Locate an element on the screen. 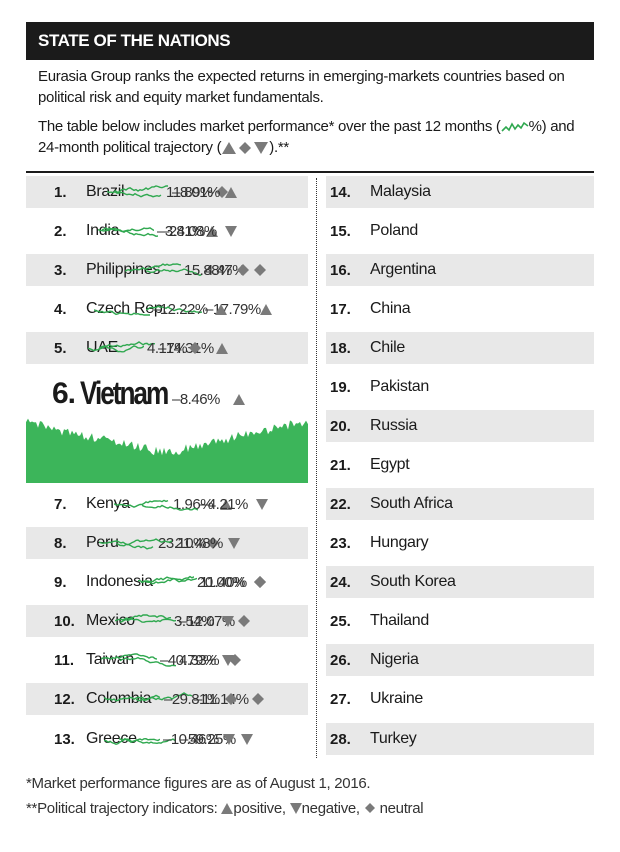 This screenshot has width=620, height=852. trajectory-legend-icons is located at coordinates (245, 148).